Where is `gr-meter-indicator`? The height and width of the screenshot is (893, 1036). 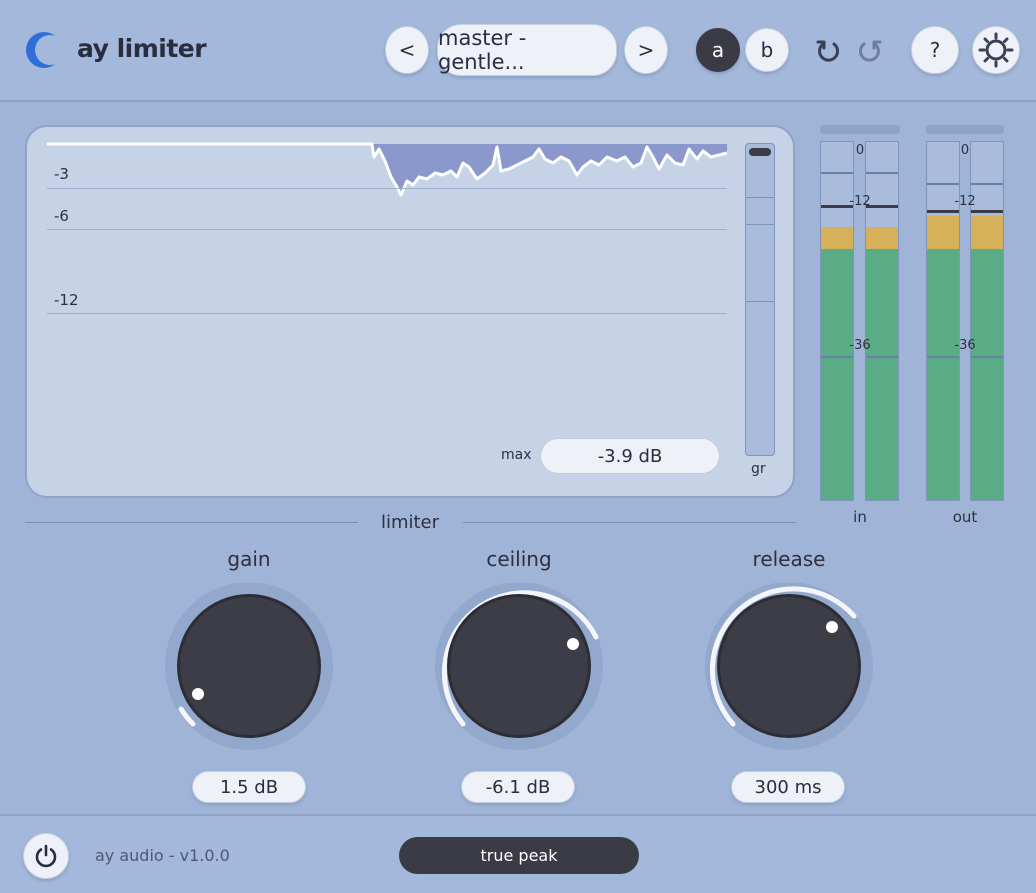 gr-meter-indicator is located at coordinates (760, 152).